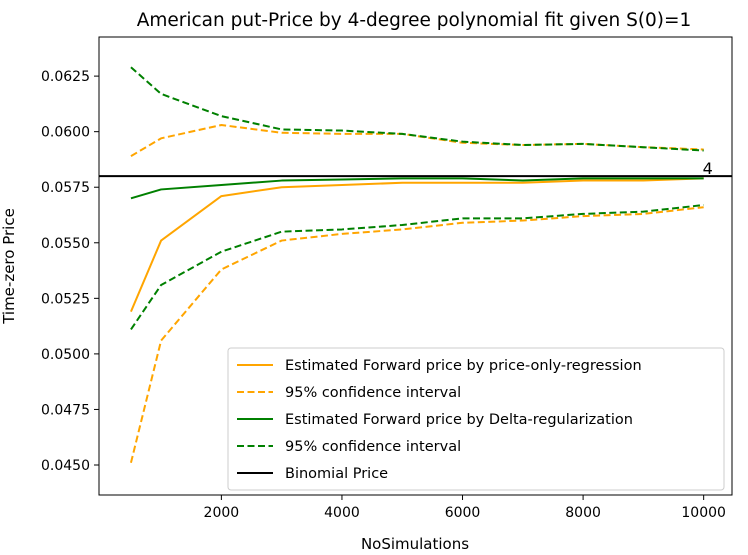 The image size is (748, 555). Describe the element at coordinates (373, 447) in the screenshot. I see `legend-label-4: 95% confidence interval` at that location.